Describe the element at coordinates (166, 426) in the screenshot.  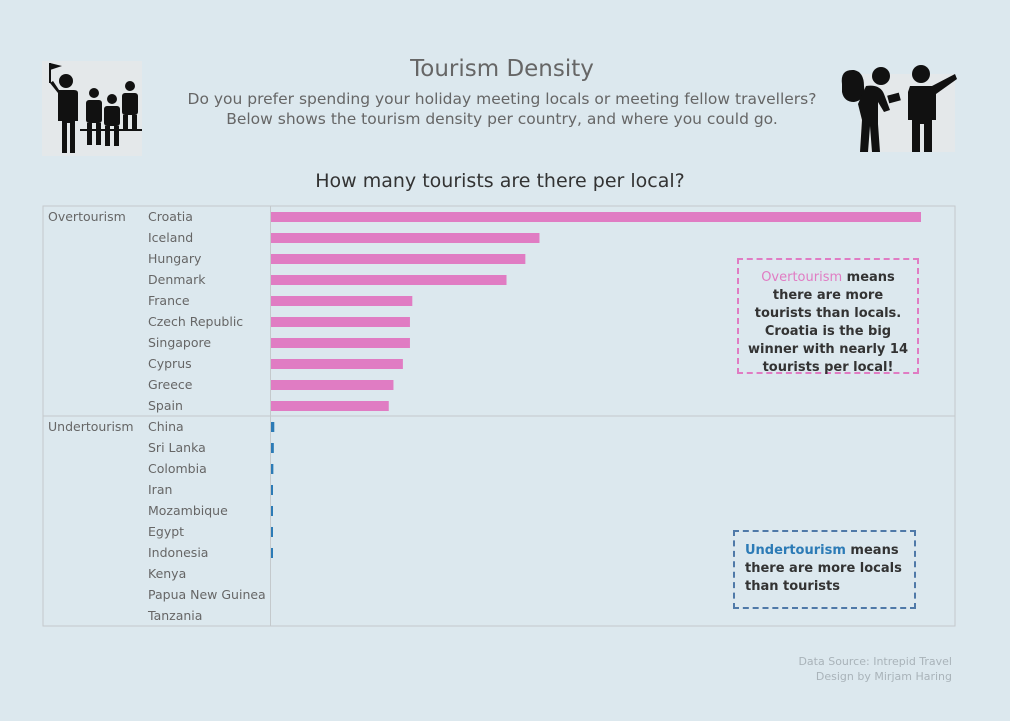
I see `category-label: China` at that location.